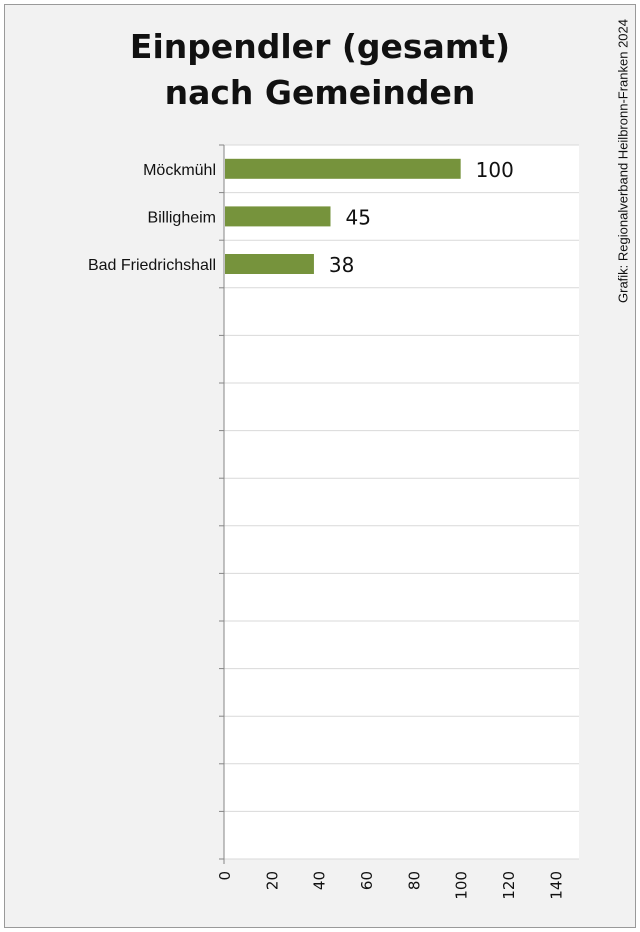 The width and height of the screenshot is (640, 932). I want to click on x-tick-label: 80, so click(414, 880).